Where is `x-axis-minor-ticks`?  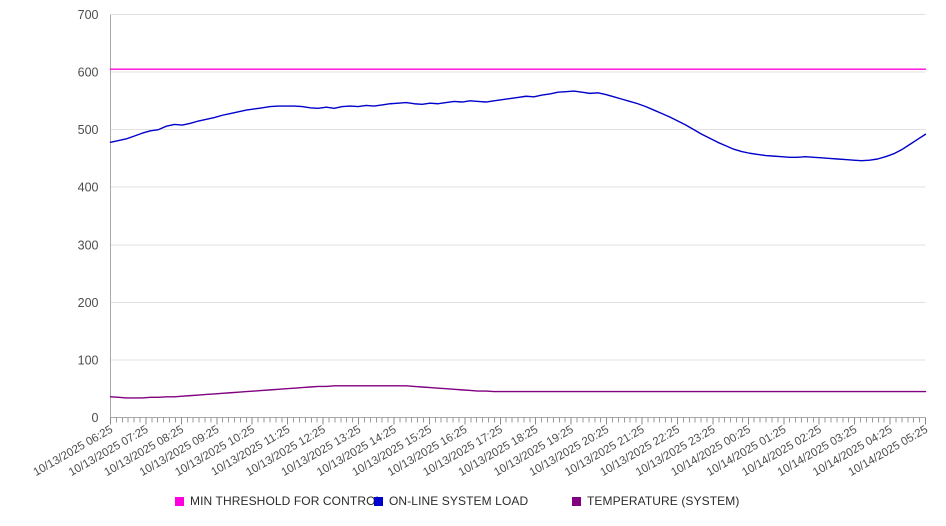 x-axis-minor-ticks is located at coordinates (518, 420).